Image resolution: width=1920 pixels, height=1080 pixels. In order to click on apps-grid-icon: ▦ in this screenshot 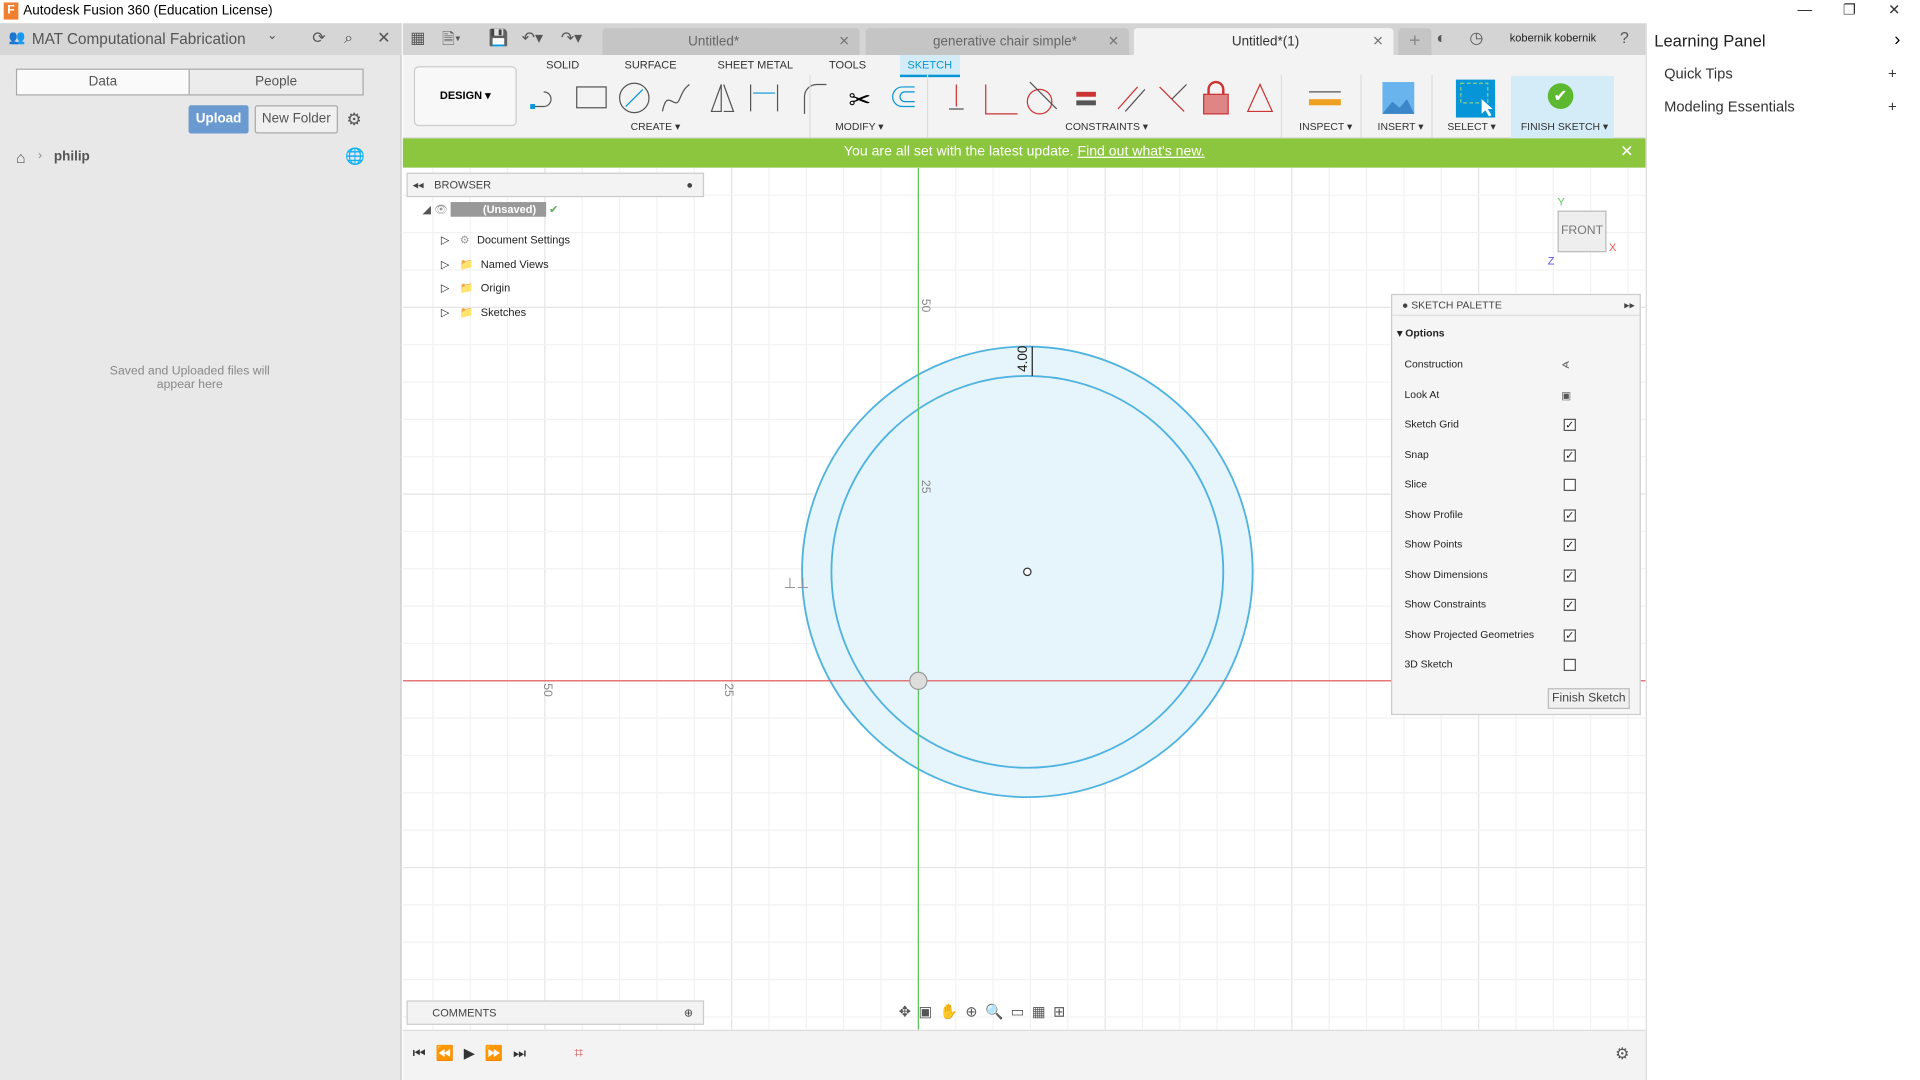, I will do `click(418, 37)`.